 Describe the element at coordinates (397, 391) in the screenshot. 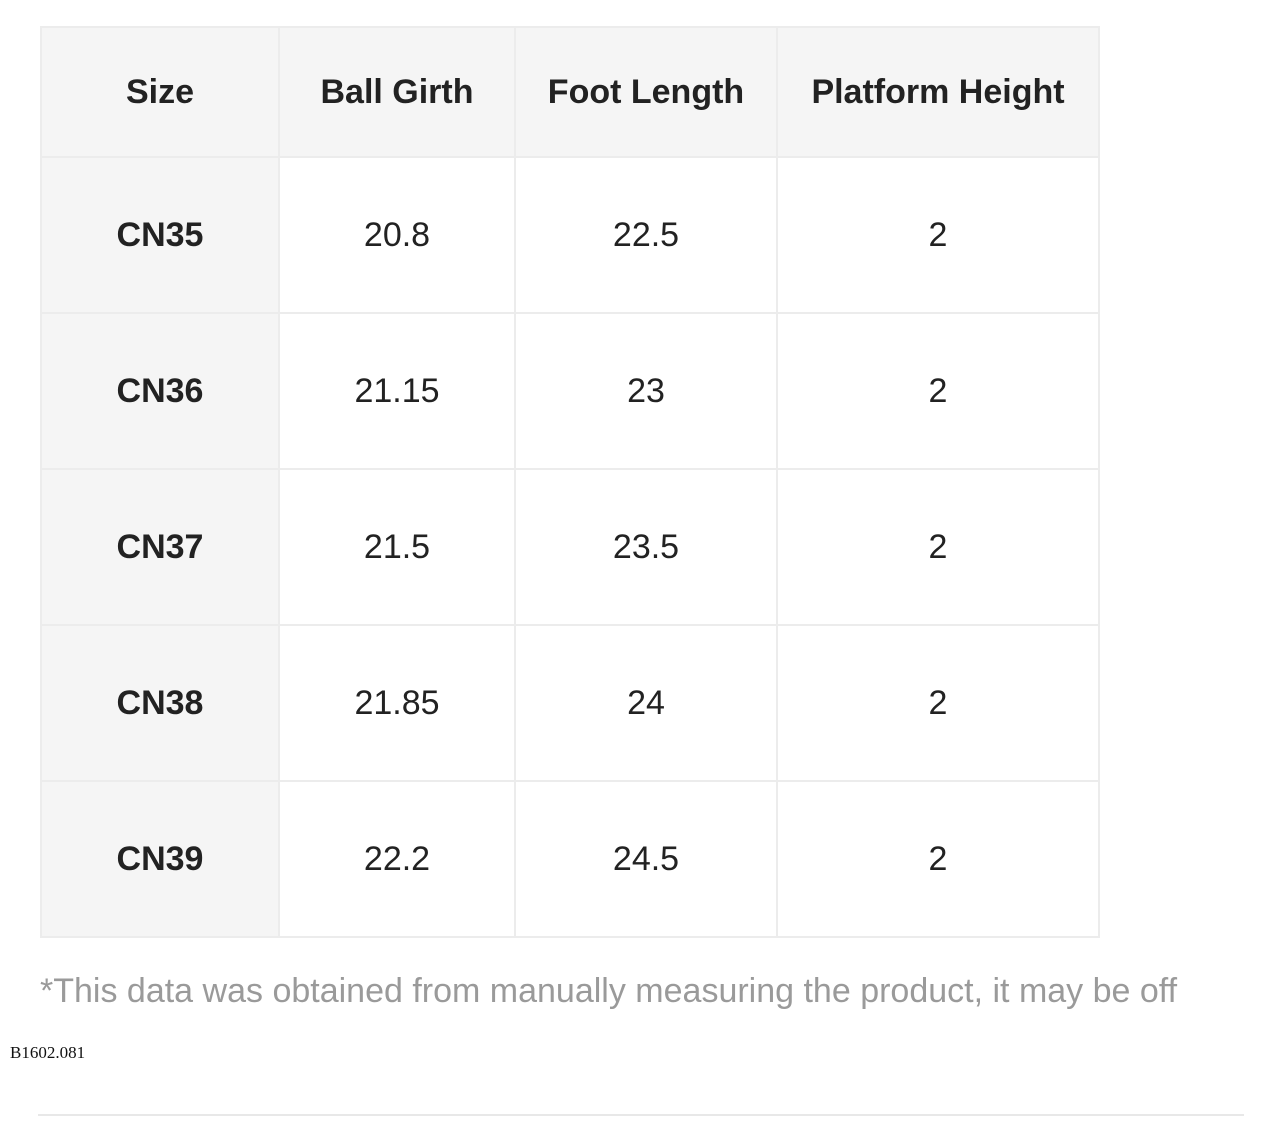

I see `ball-girth-cell: 21.15` at that location.